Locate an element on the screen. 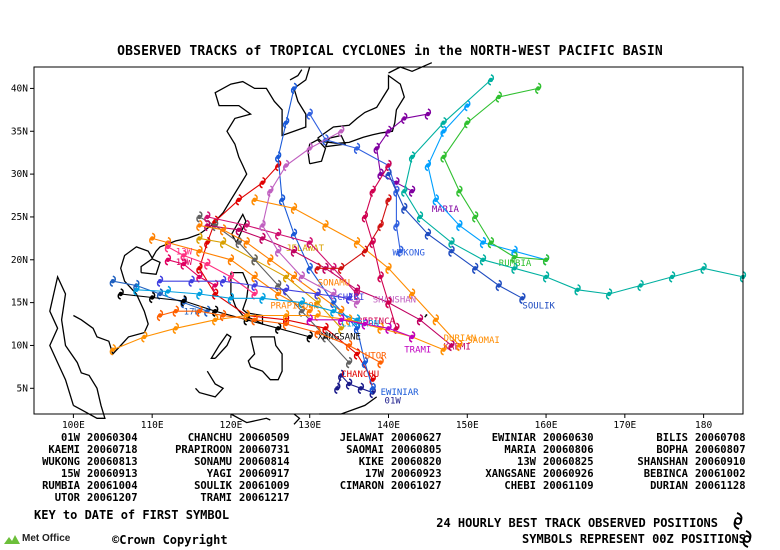  x-tick-label: 160E is located at coordinates (546, 425).